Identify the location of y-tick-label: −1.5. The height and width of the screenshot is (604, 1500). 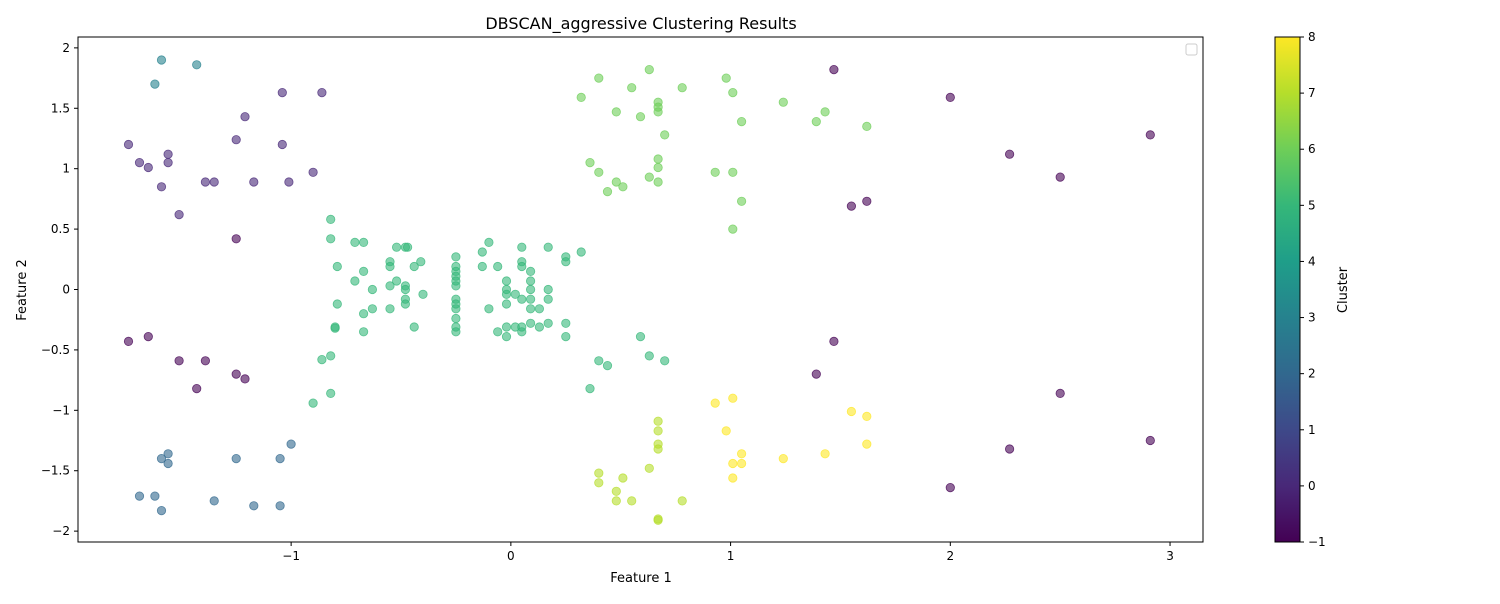
(55, 471).